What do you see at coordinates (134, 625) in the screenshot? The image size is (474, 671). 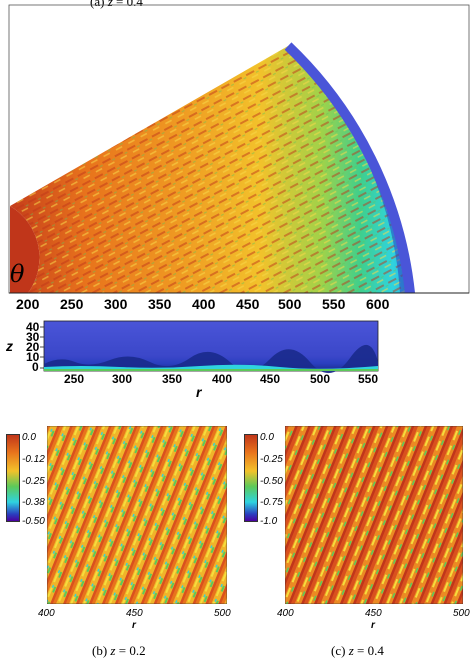 I see `panel-b-x-label: r` at bounding box center [134, 625].